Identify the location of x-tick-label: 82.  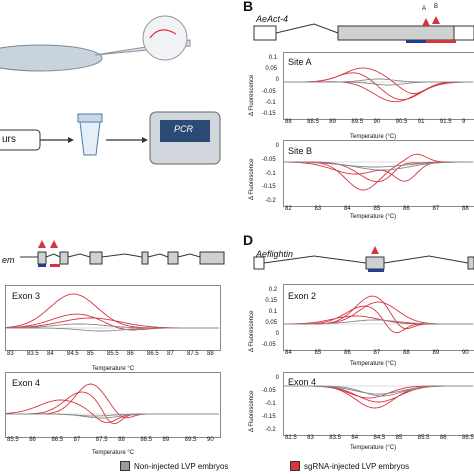
(288, 209).